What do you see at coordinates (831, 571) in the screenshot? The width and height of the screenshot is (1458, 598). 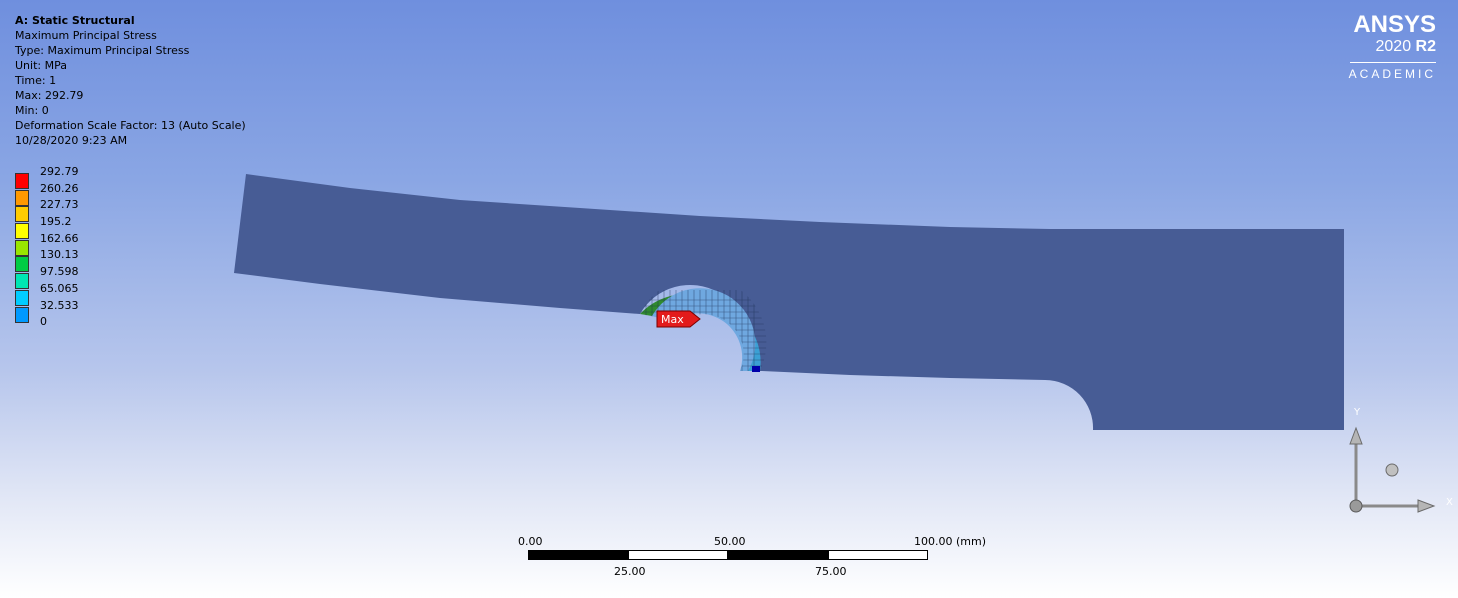 I see `scale-label: 75.00` at bounding box center [831, 571].